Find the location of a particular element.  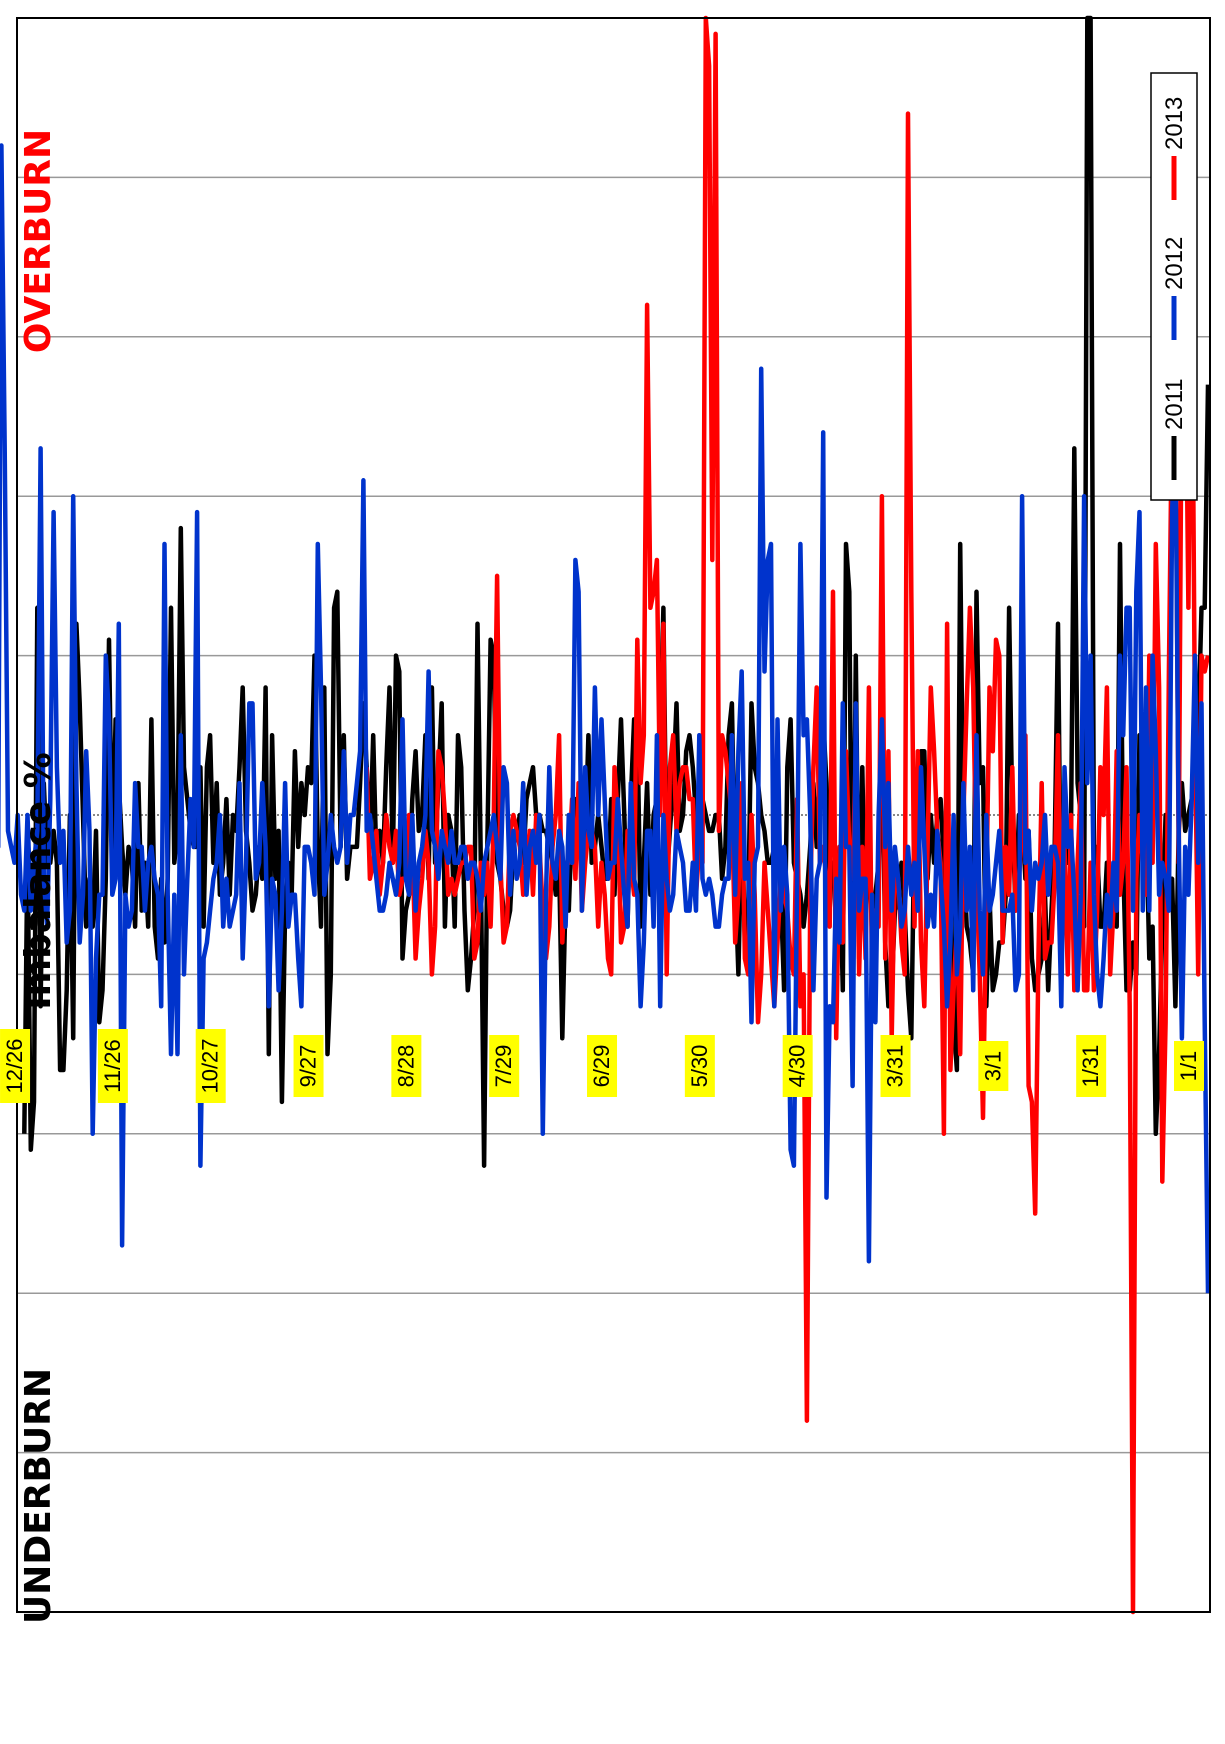

date-label-10-27: 10/27 is located at coordinates (210, 1066).